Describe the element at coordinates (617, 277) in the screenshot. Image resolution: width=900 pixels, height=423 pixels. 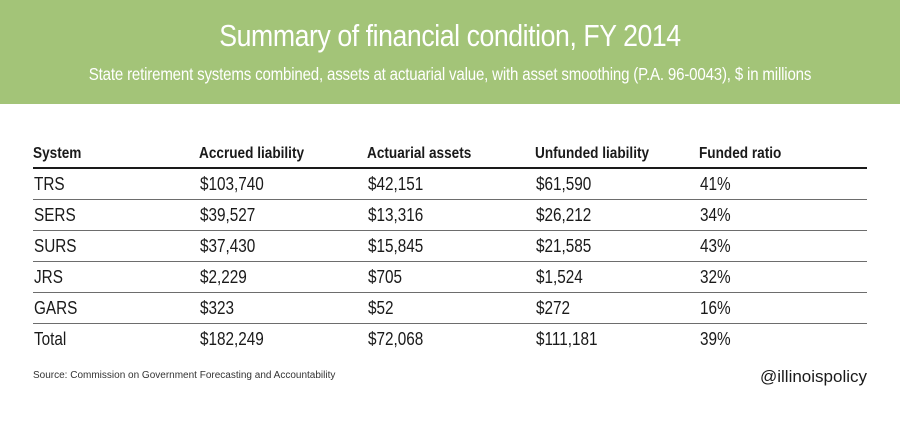
I see `unfunded-liability-cell: $1,524` at that location.